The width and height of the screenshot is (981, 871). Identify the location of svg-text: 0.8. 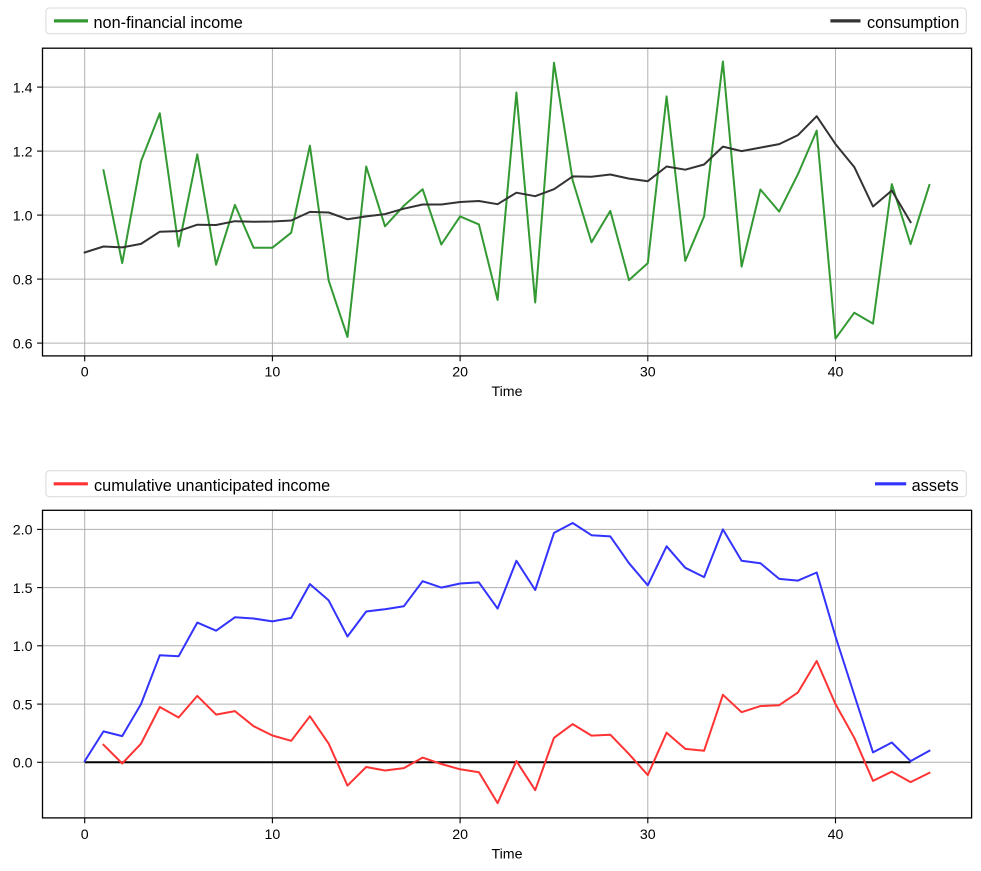
(23, 280).